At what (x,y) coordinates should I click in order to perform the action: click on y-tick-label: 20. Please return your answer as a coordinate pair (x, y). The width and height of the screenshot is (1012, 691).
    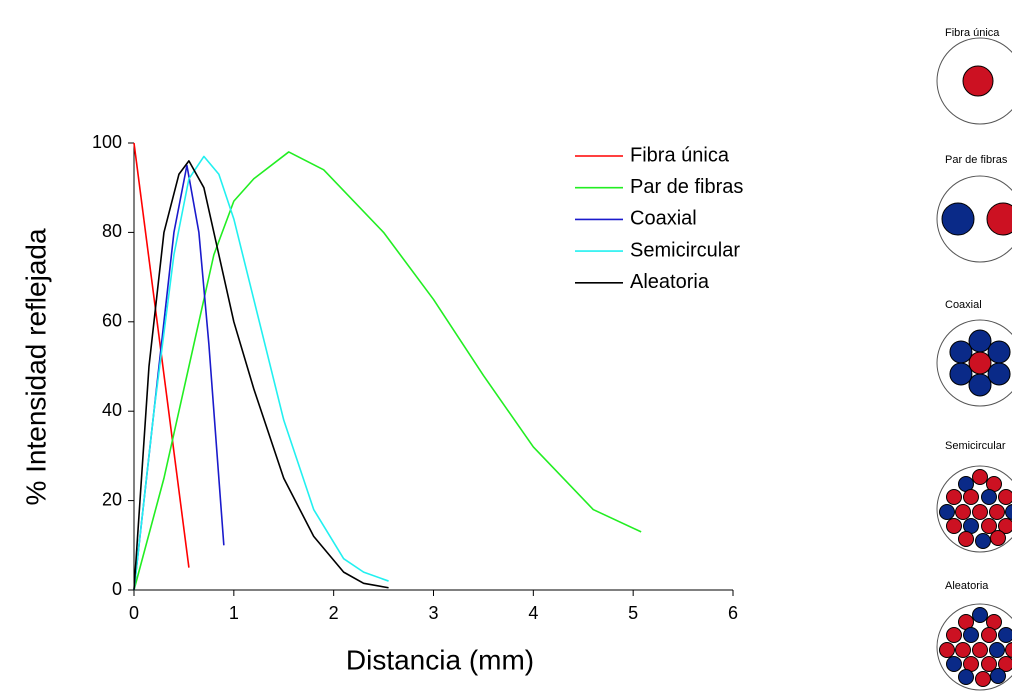
    Looking at the image, I should click on (112, 499).